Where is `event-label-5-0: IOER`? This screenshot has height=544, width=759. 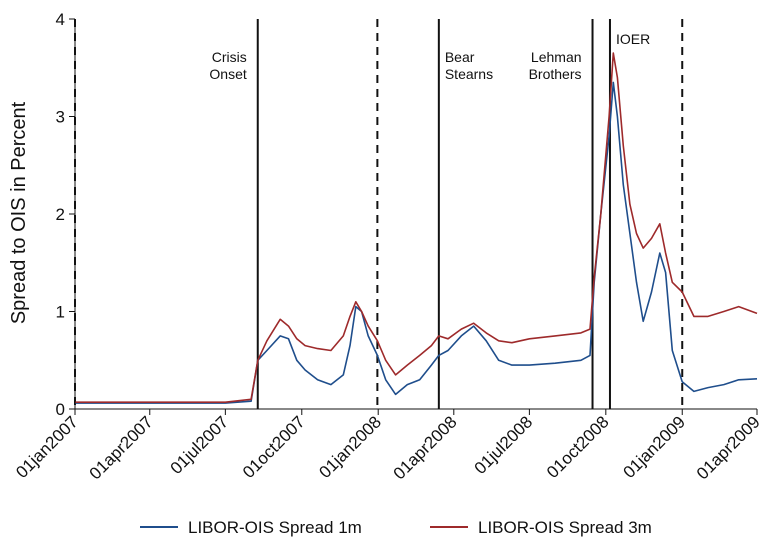
event-label-5-0: IOER is located at coordinates (633, 39).